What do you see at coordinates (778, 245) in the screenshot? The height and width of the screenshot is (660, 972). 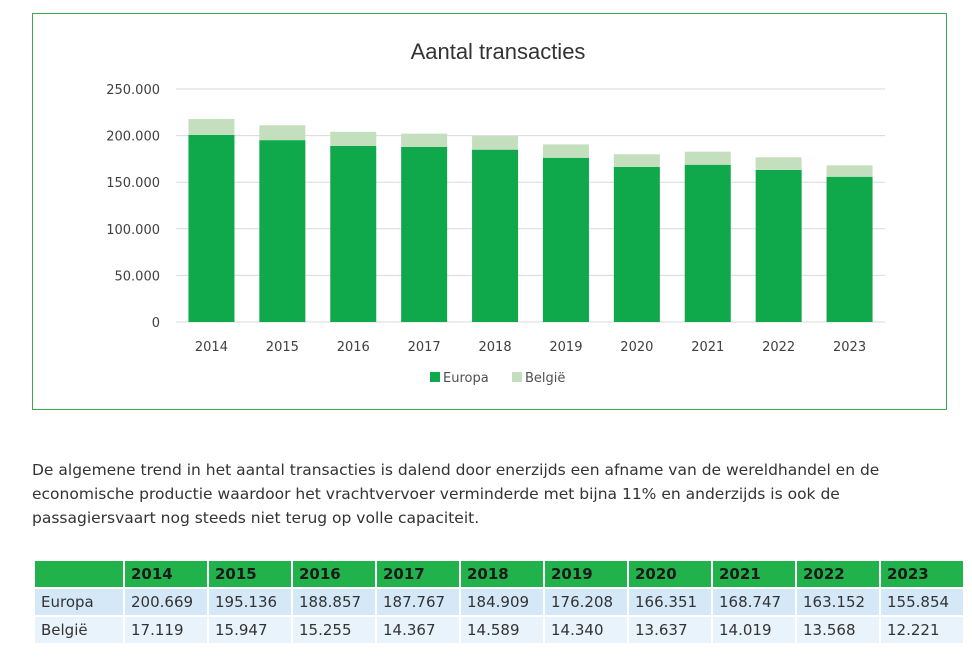 I see `bar-europa-2022` at bounding box center [778, 245].